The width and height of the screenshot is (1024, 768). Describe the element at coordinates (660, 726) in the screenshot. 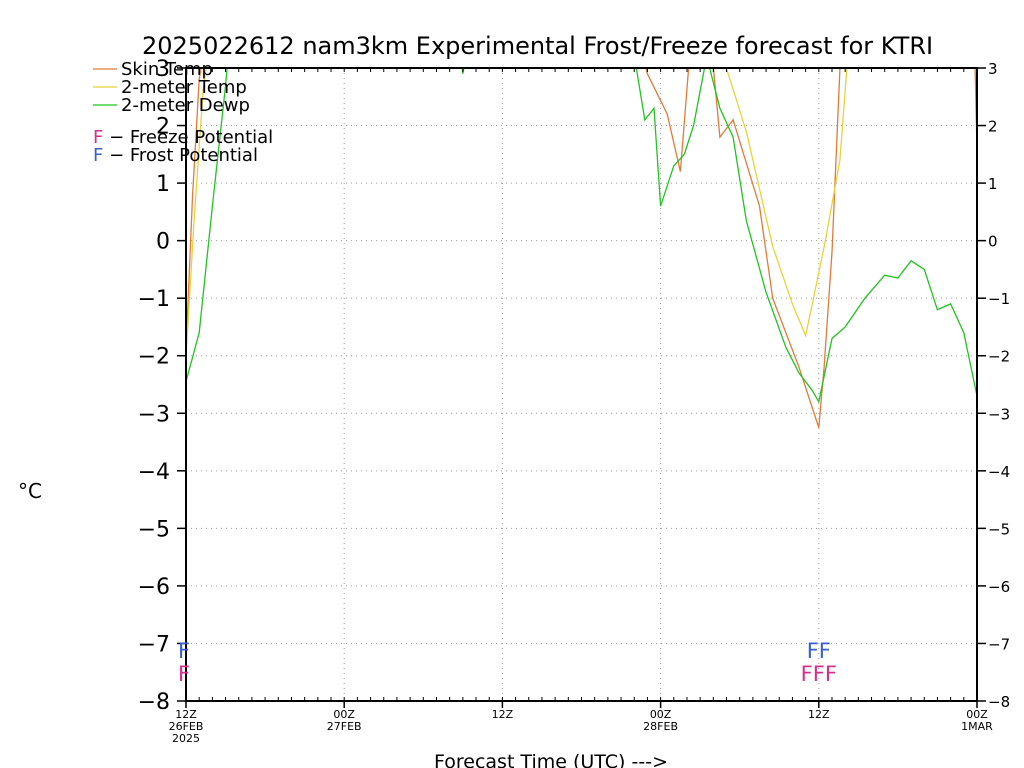

I see `x-tick-label: 28FEB` at that location.